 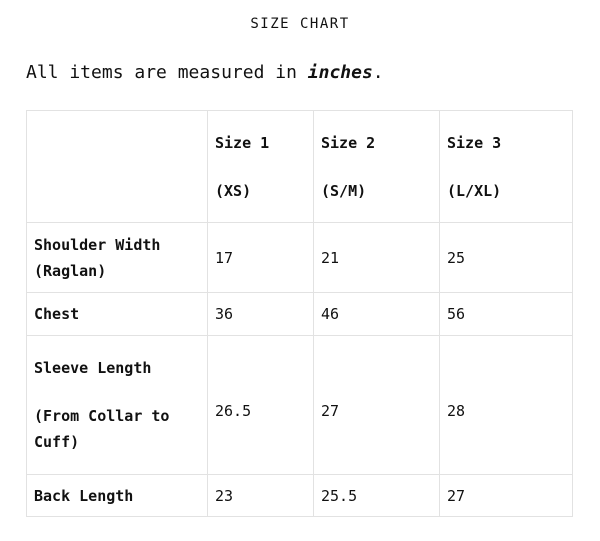 What do you see at coordinates (117, 257) in the screenshot?
I see `row-label: Shoulder Width (Raglan)` at bounding box center [117, 257].